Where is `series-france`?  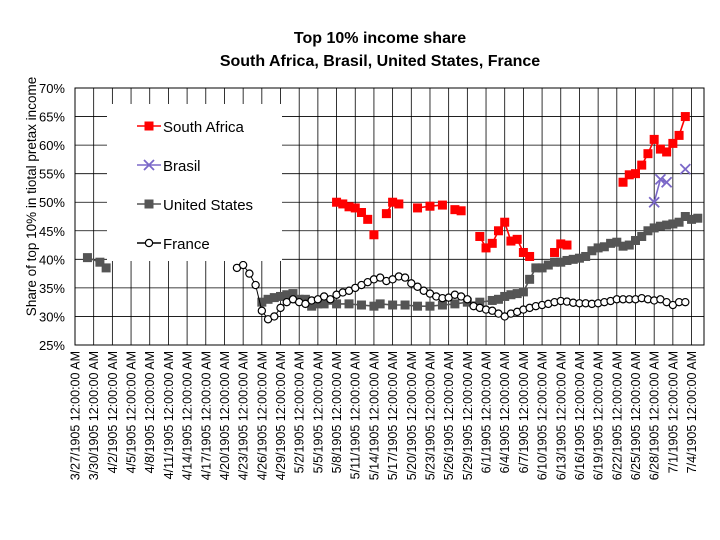
series-france is located at coordinates (461, 292).